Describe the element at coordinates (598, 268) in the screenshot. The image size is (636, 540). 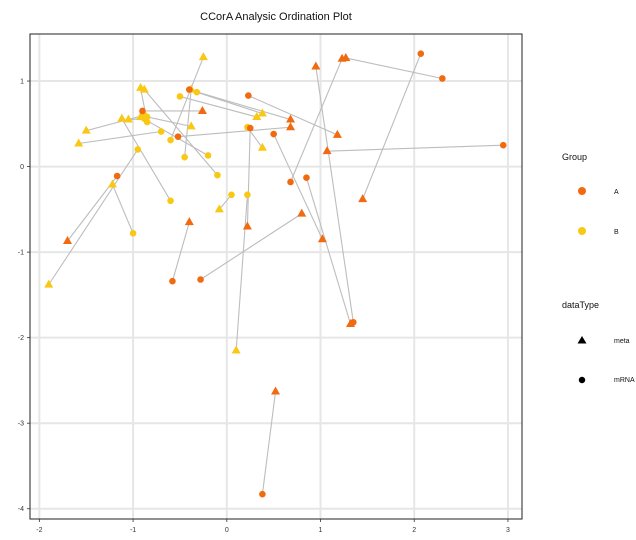
I see `legend: Group A B dataType meta mRNA` at that location.